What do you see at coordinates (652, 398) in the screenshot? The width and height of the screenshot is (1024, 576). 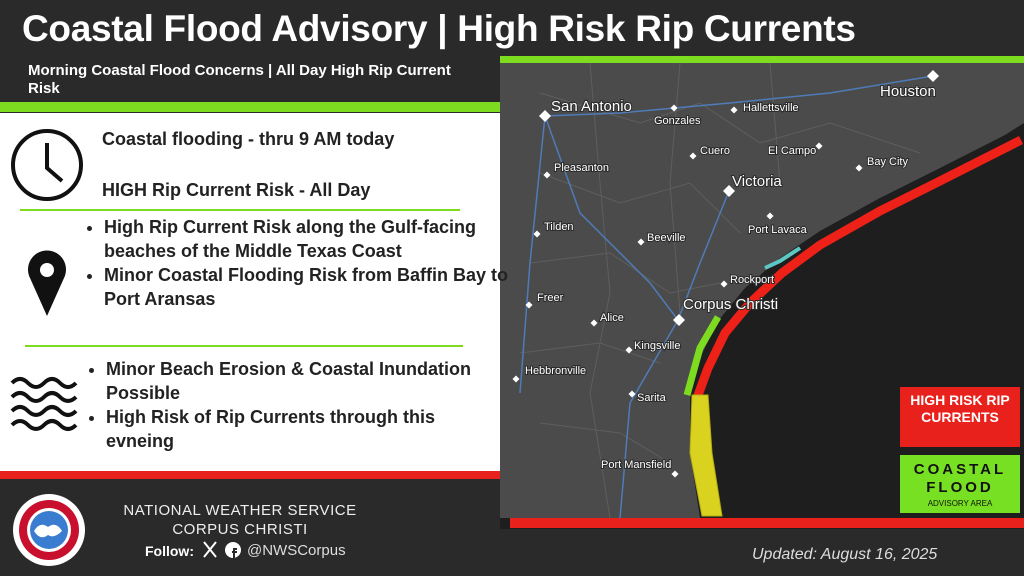 I see `city-label: Sarita` at bounding box center [652, 398].